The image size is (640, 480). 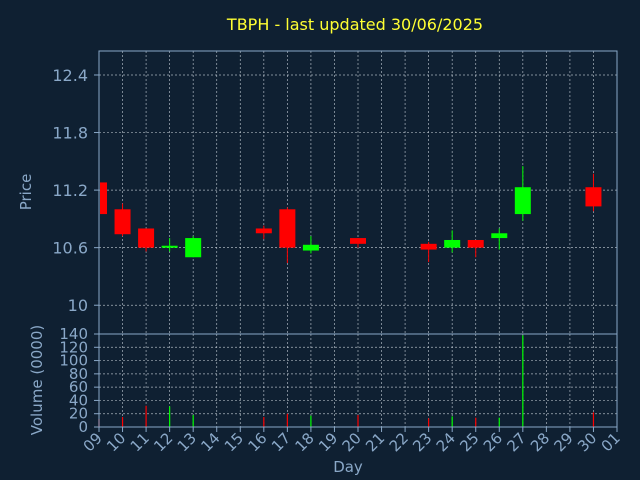 I want to click on price-y-tick-label: 11.2, so click(x=70, y=190).